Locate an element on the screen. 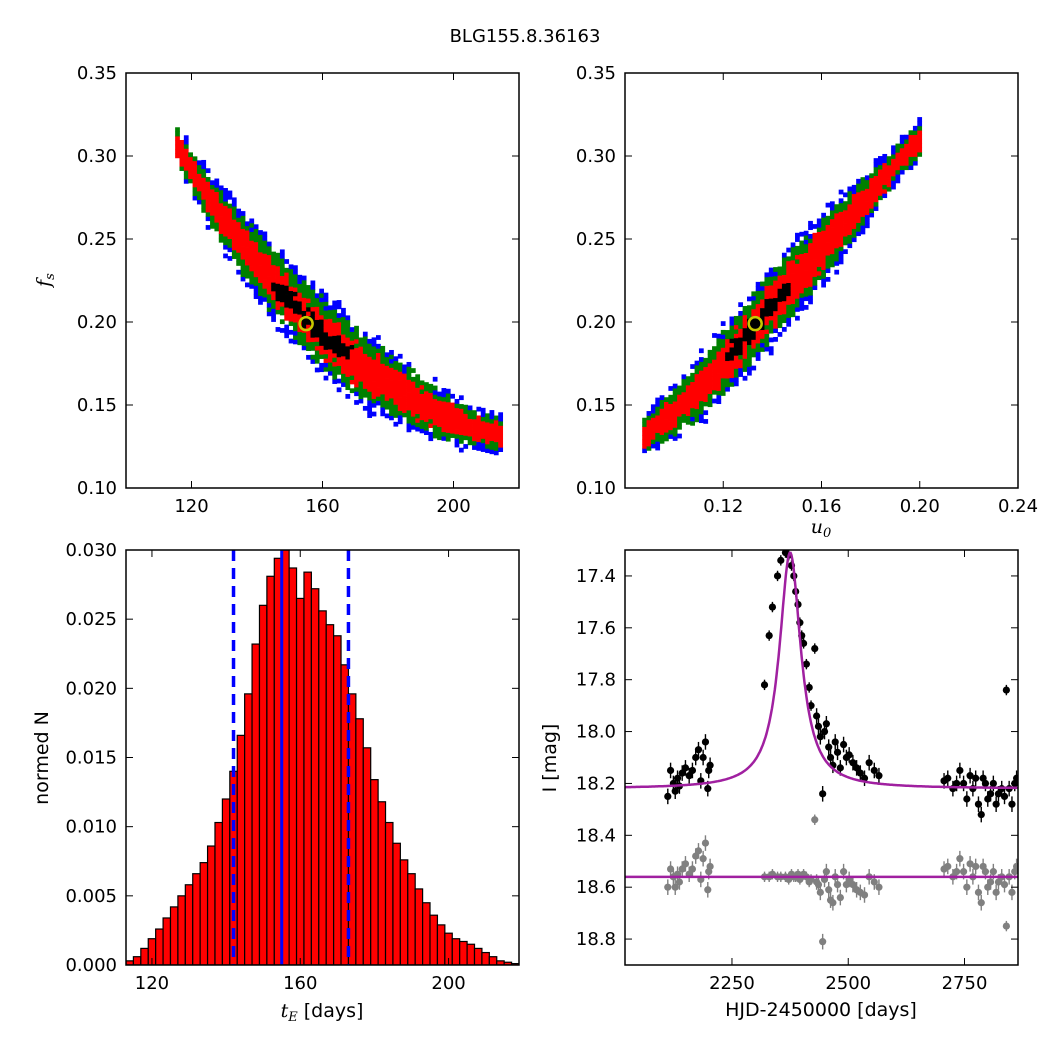 This screenshot has height=1050, width=1050. y-tick-label: 0.35 is located at coordinates (596, 73).